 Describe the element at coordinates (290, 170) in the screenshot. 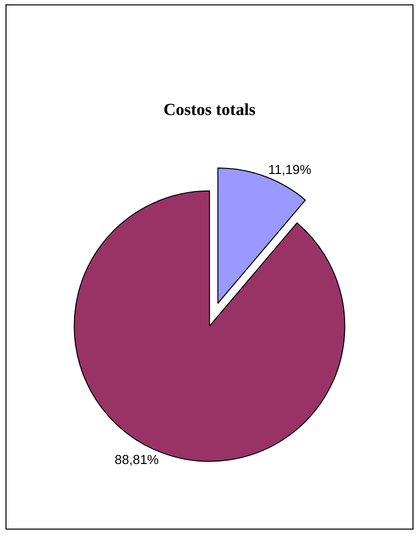

I see `data-label: 11,19%` at that location.